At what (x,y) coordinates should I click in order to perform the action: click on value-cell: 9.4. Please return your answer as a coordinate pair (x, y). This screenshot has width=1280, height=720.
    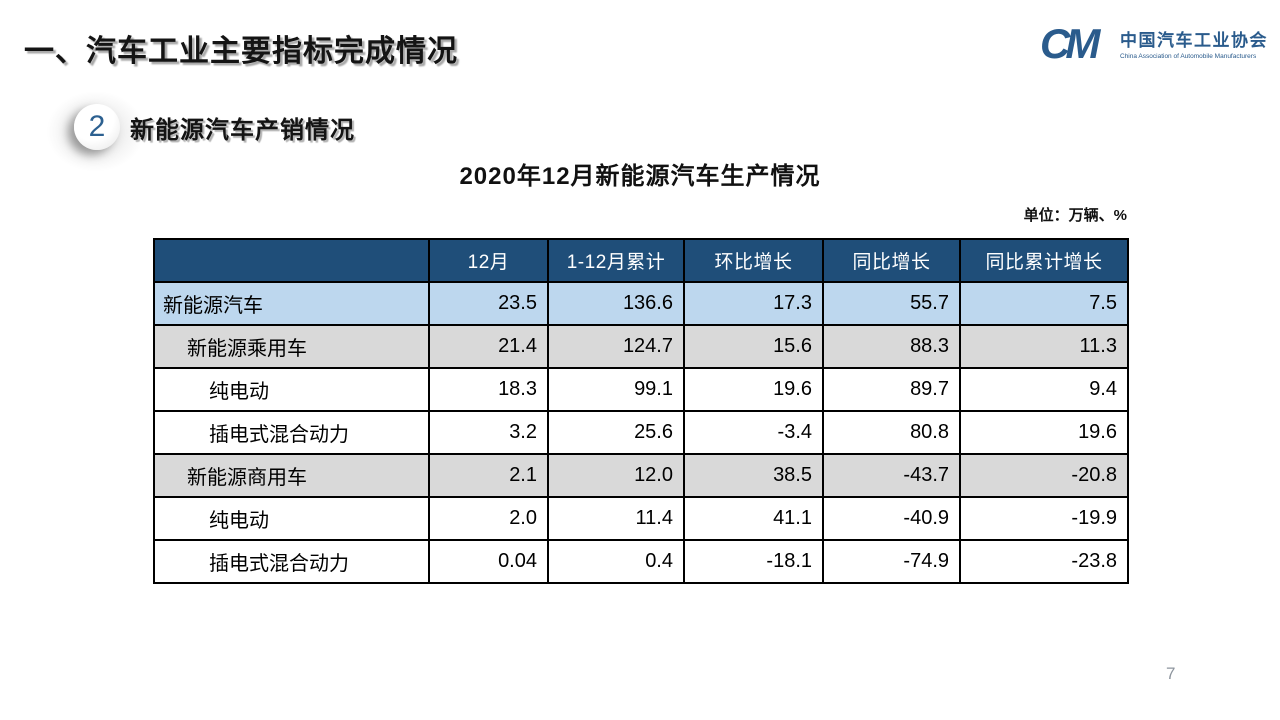
    Looking at the image, I should click on (1044, 389).